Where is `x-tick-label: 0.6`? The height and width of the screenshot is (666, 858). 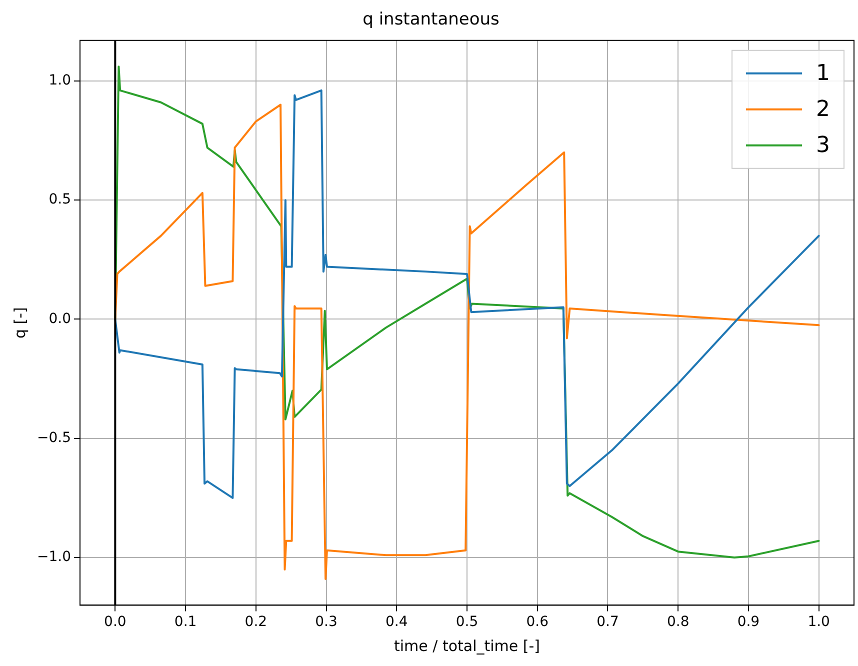
x-tick-label: 0.6 is located at coordinates (537, 622).